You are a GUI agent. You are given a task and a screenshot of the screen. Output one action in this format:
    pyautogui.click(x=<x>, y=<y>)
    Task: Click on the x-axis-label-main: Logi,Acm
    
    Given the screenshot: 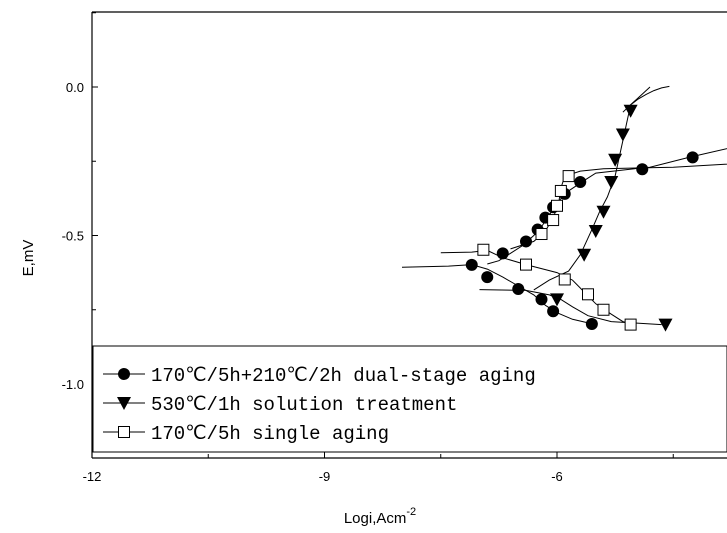 What is the action you would take?
    pyautogui.click(x=375, y=518)
    